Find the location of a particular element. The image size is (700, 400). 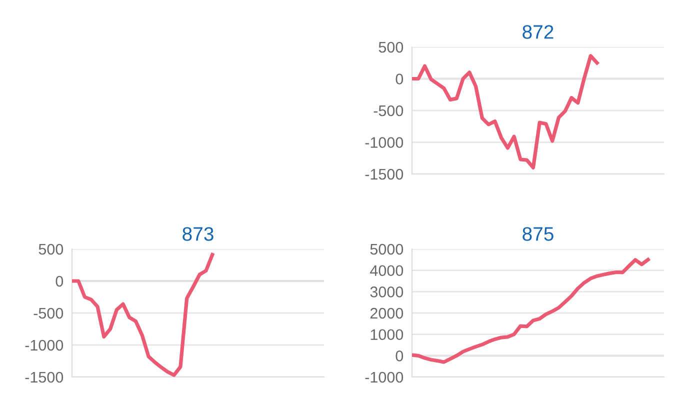

y-tick-label: 1000 is located at coordinates (387, 334).